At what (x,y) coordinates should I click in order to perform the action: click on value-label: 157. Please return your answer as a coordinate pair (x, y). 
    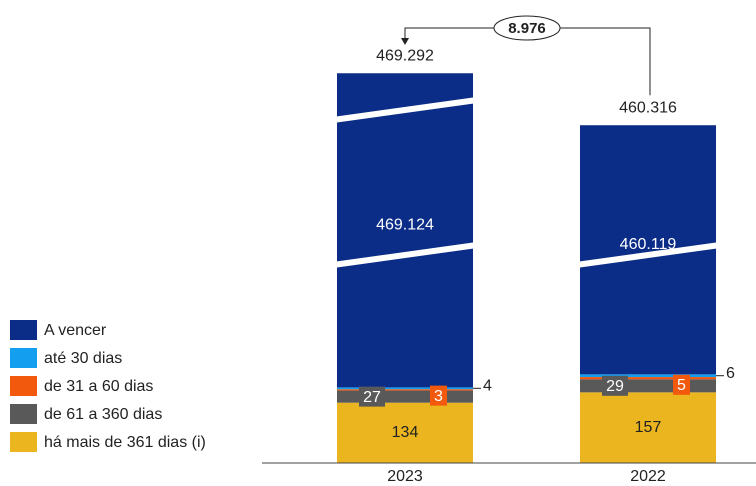
    Looking at the image, I should click on (648, 427).